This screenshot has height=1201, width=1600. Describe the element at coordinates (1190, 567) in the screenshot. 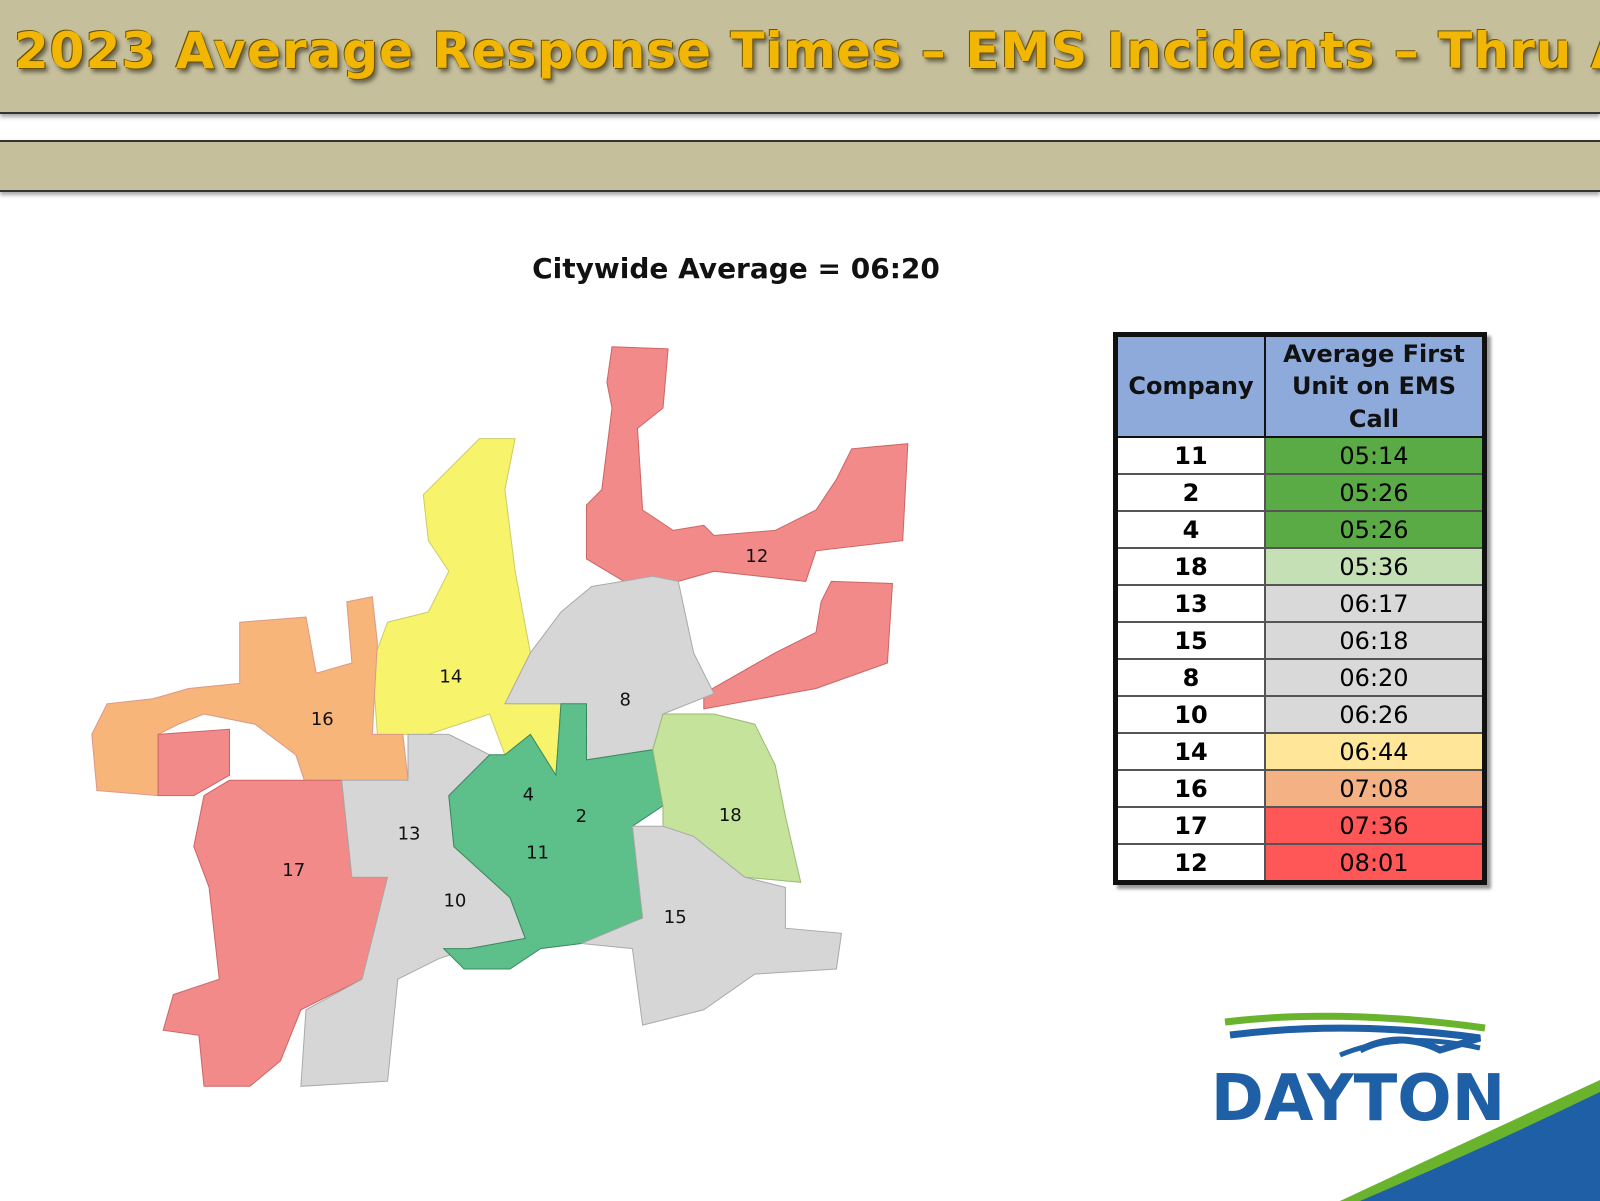

I see `company: 18` at that location.